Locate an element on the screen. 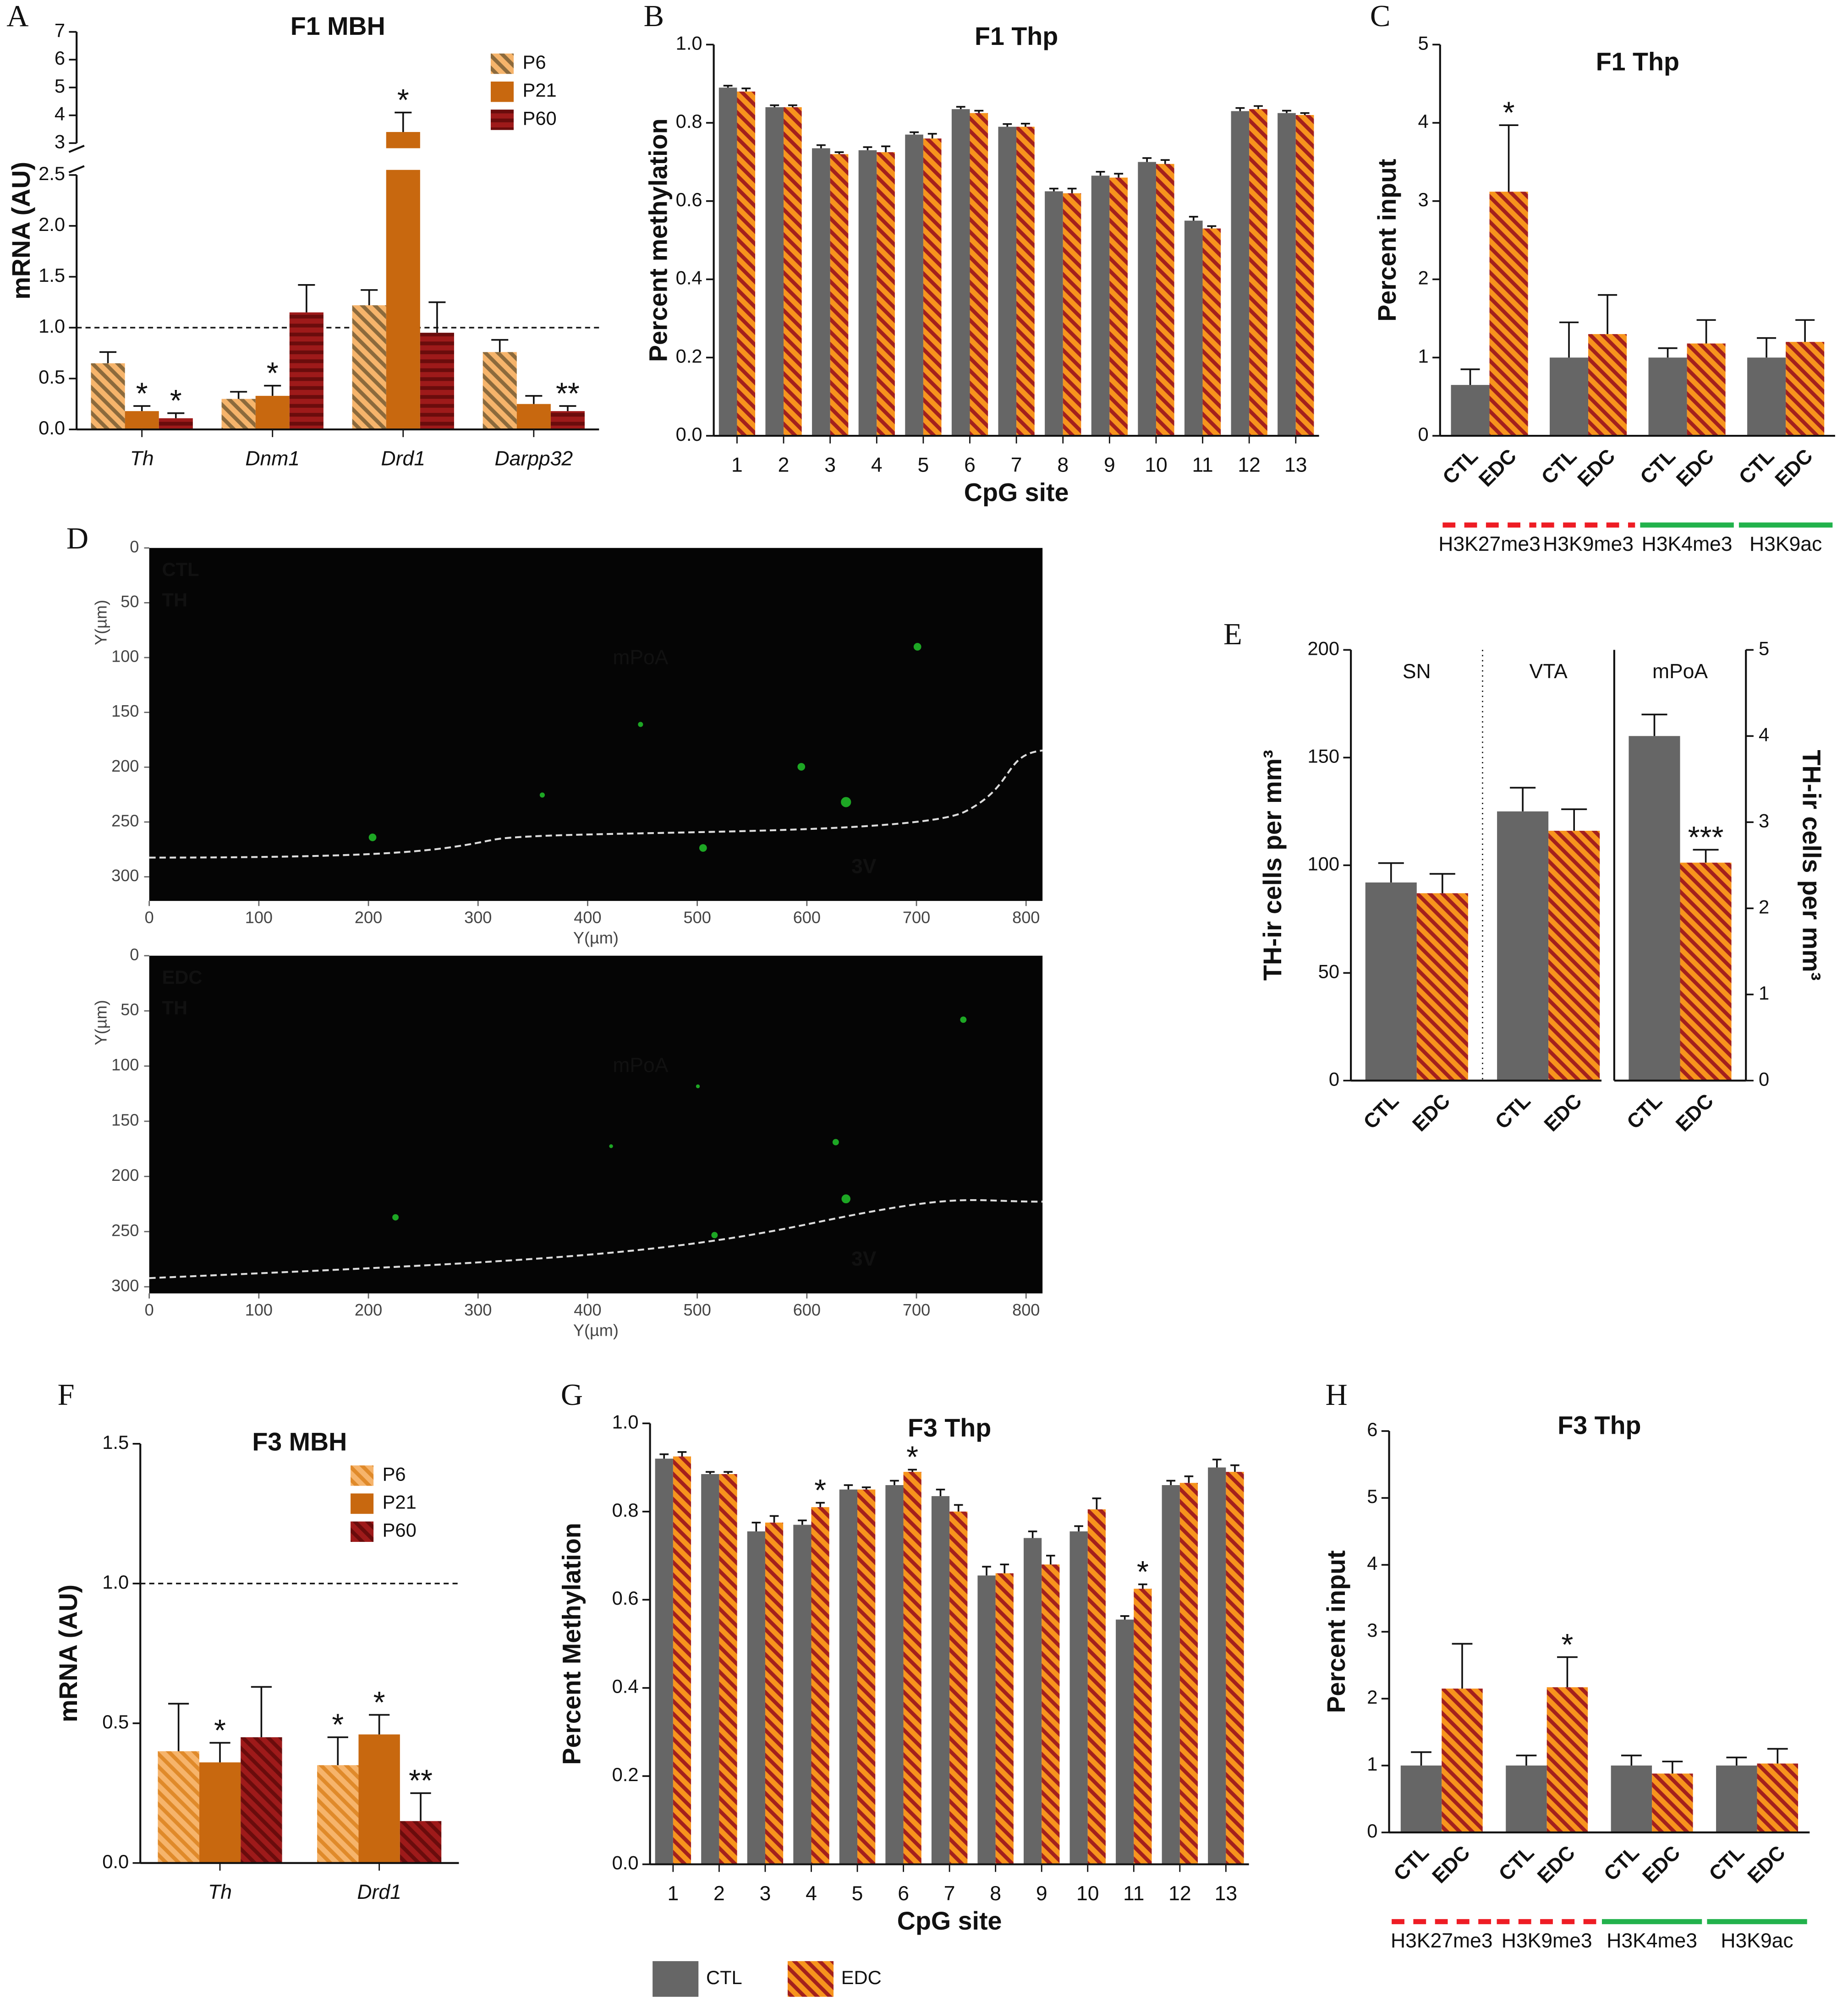 This screenshot has width=1848, height=2007. group-label: H3K4me3 is located at coordinates (1687, 544).